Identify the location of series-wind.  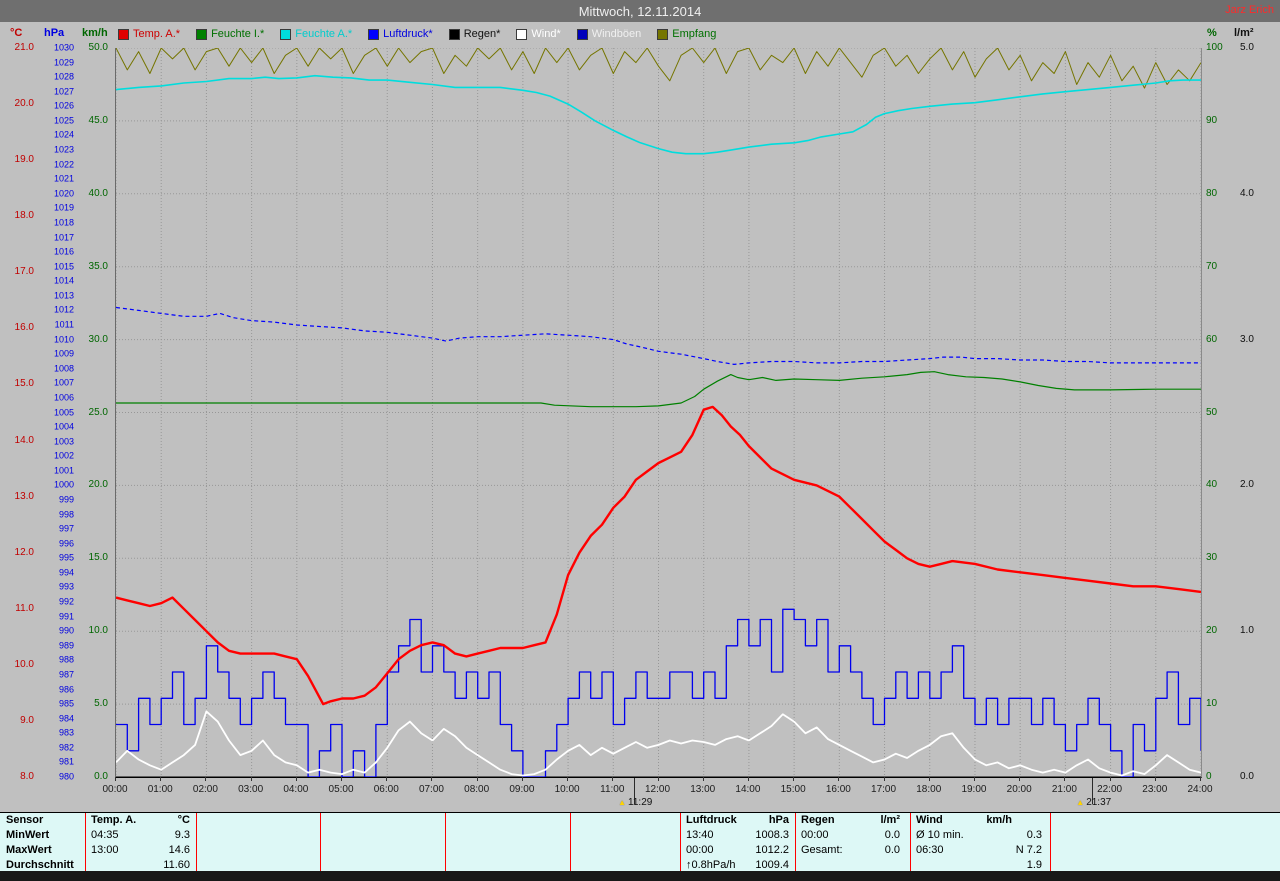
(658, 743).